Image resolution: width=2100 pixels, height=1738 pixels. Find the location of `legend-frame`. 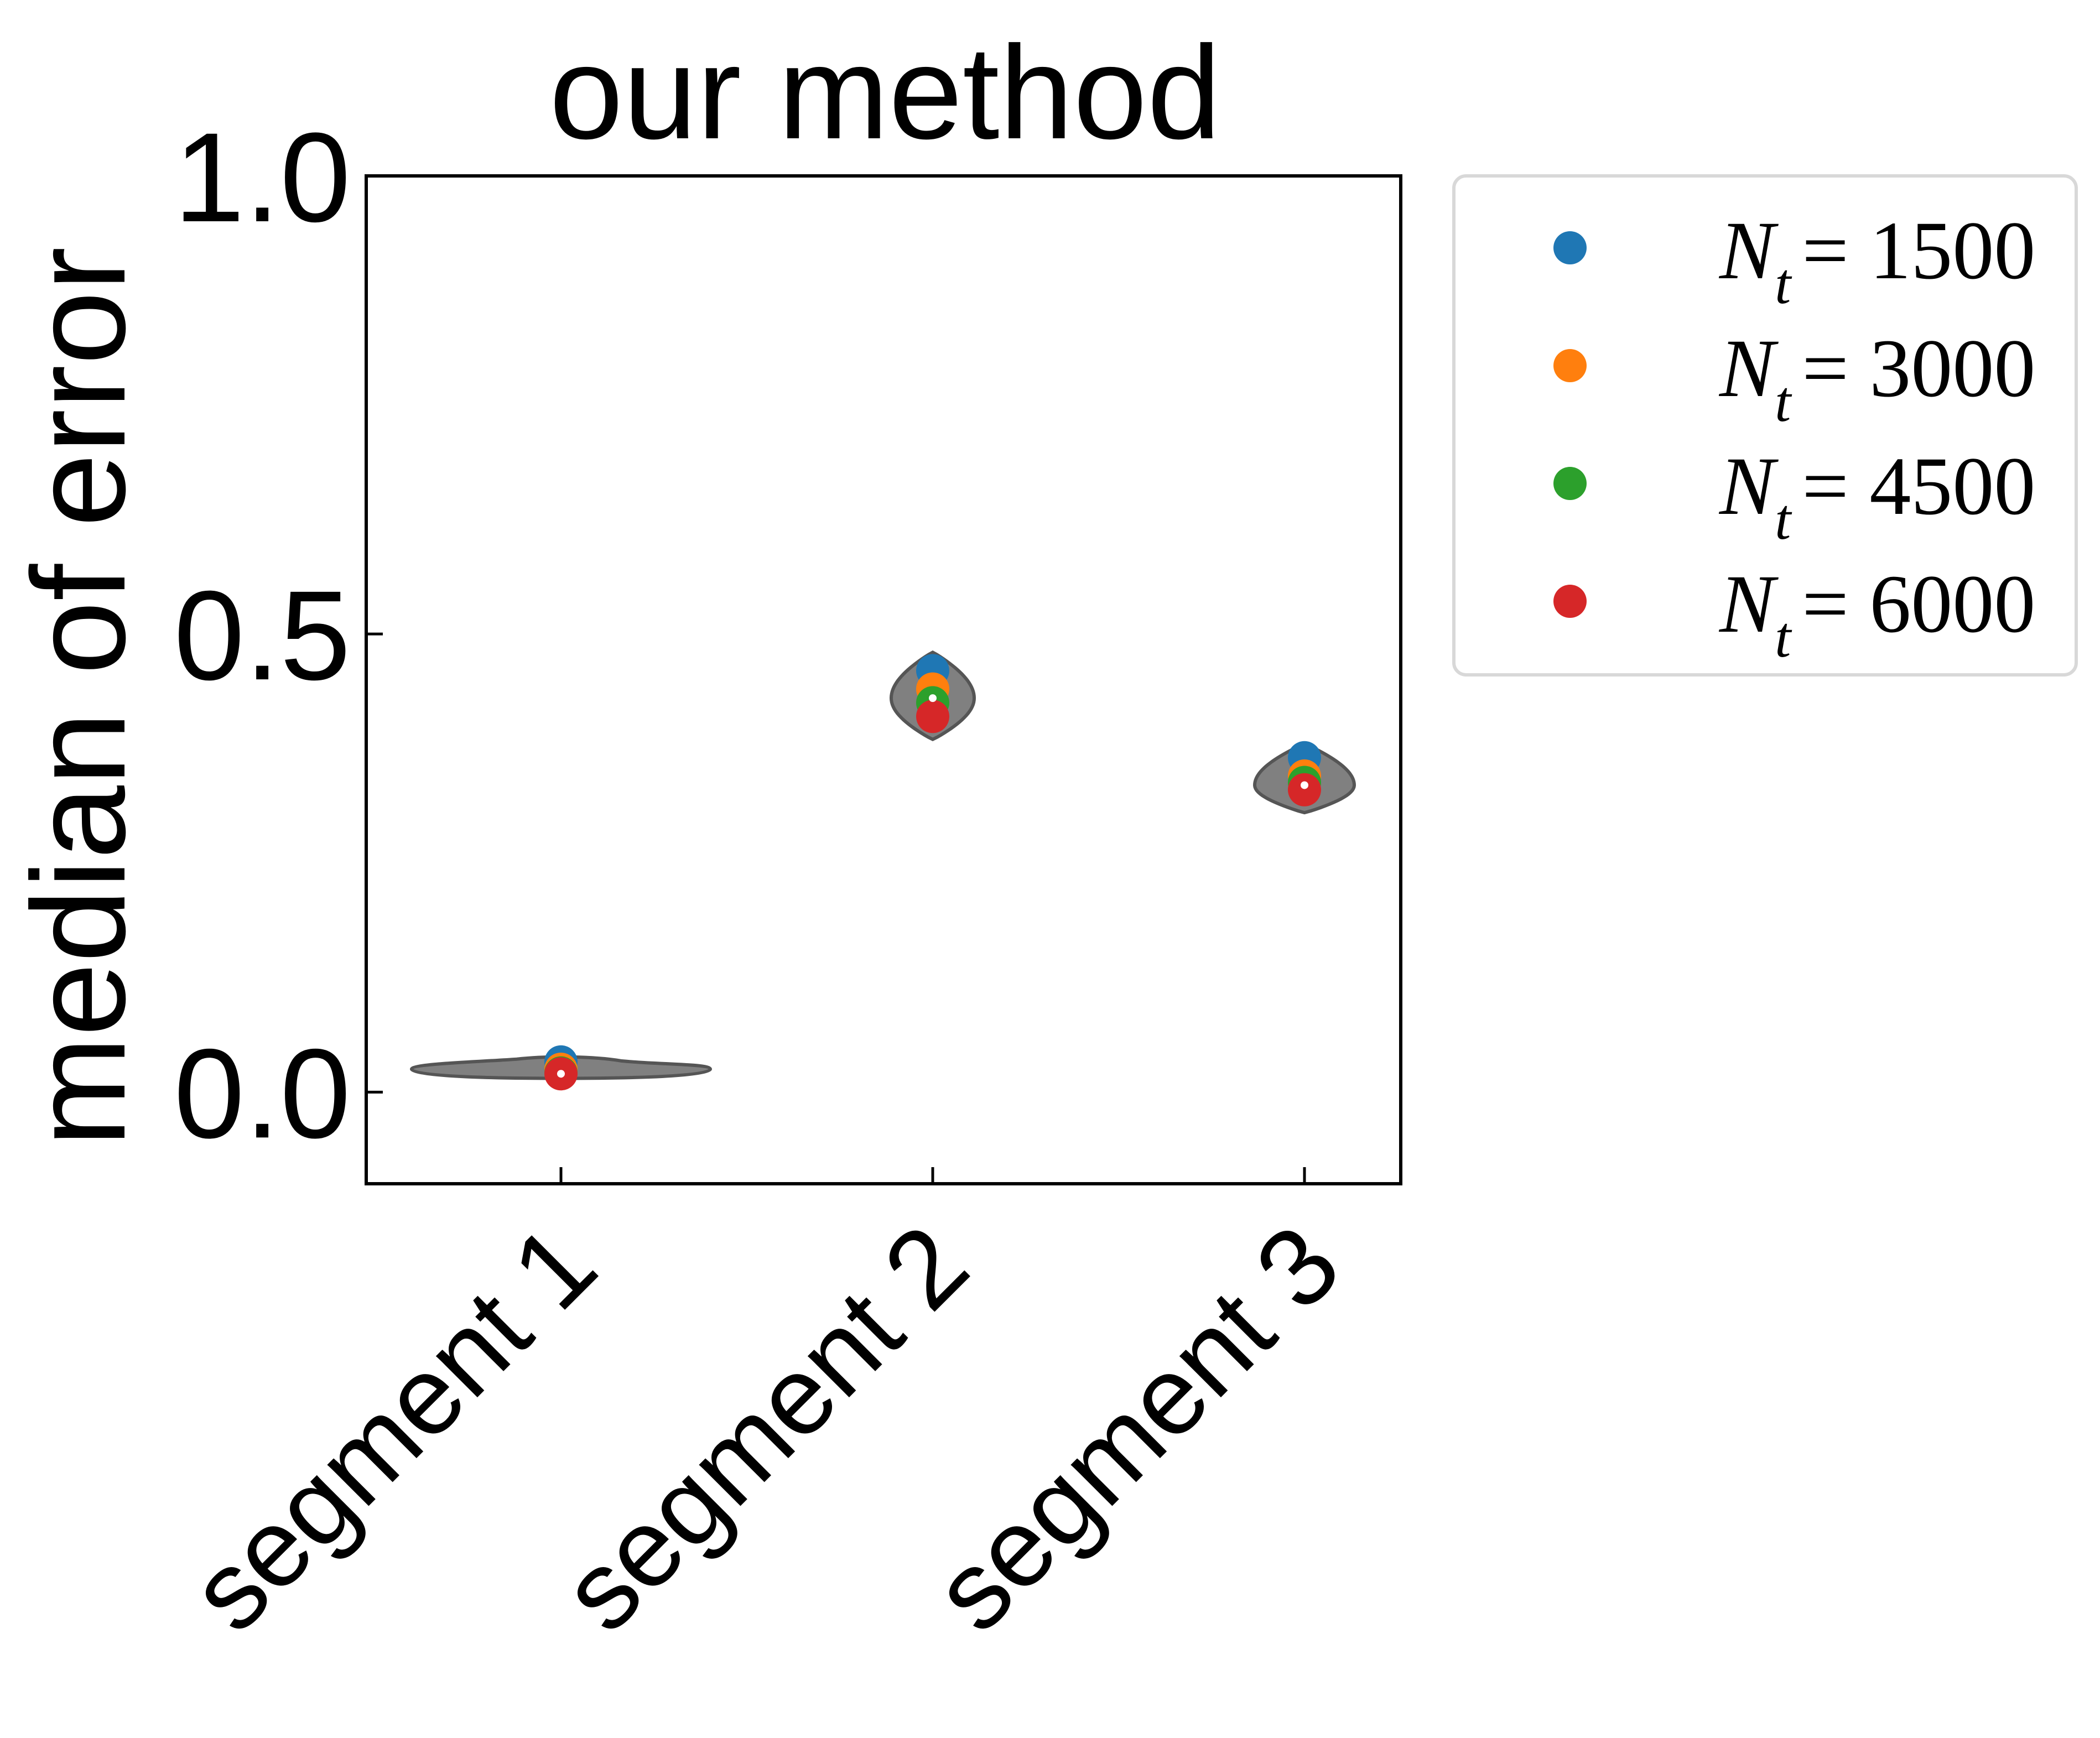

legend-frame is located at coordinates (1765, 425).